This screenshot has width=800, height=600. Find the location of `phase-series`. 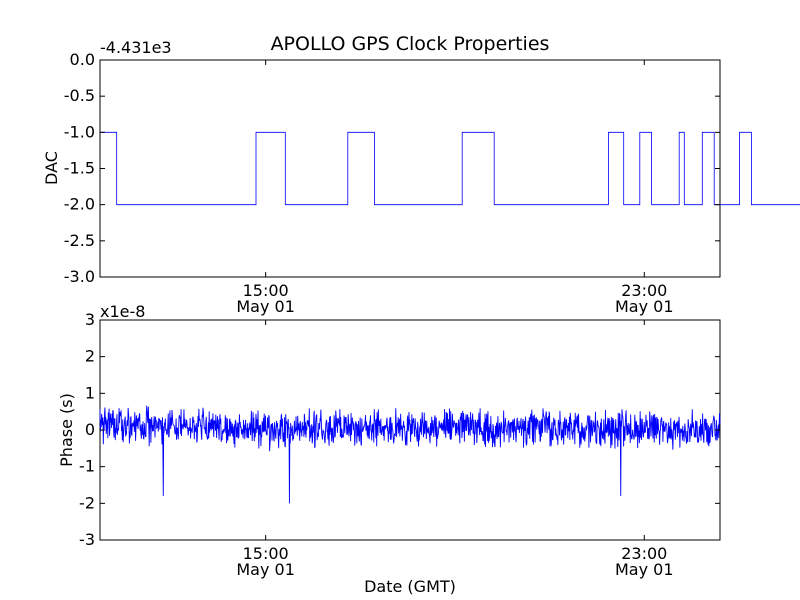

phase-series is located at coordinates (410, 454).